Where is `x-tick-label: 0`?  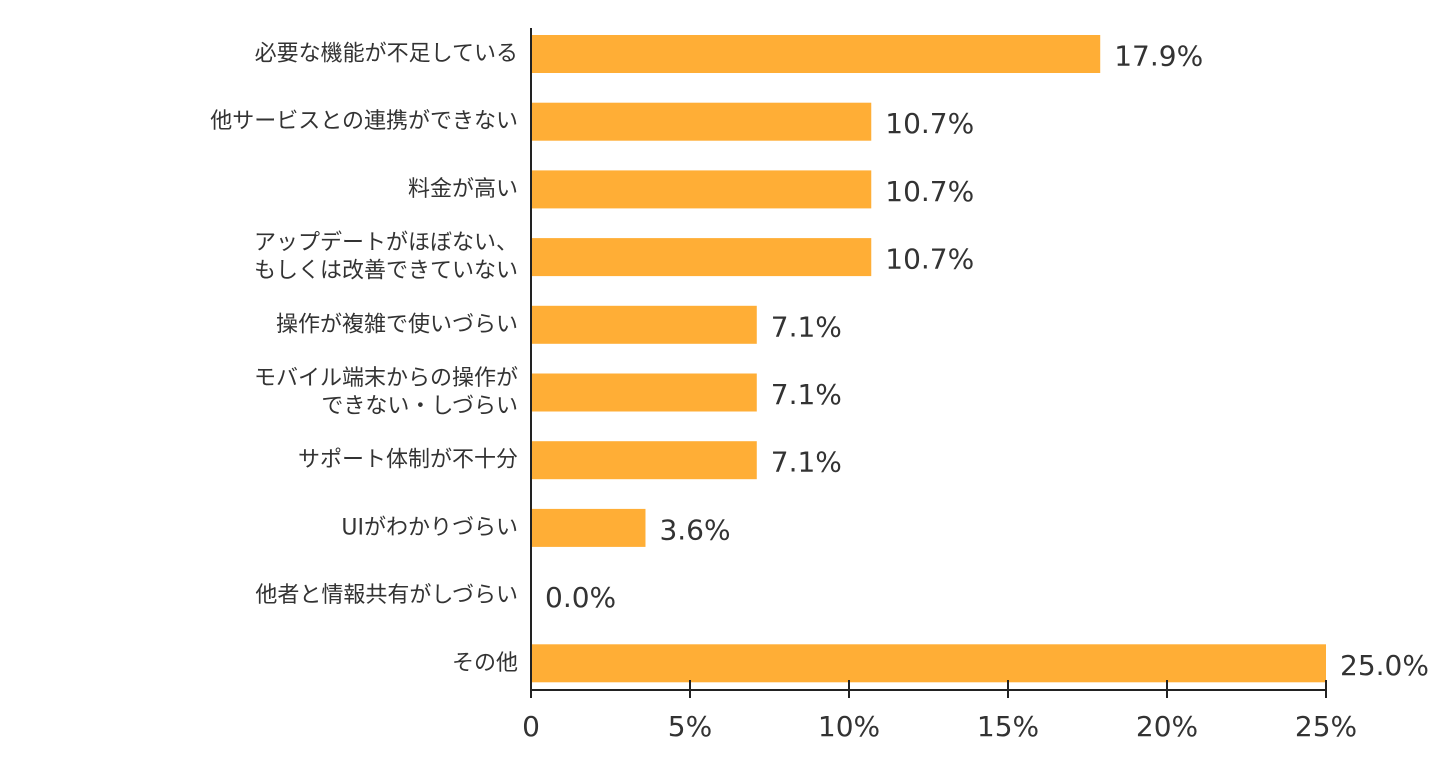 x-tick-label: 0 is located at coordinates (531, 726).